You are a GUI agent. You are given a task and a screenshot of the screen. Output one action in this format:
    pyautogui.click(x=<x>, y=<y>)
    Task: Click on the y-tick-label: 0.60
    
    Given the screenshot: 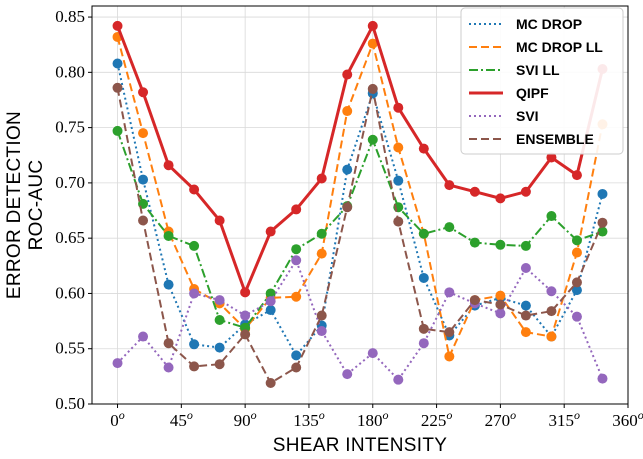 What is the action you would take?
    pyautogui.click(x=70, y=292)
    